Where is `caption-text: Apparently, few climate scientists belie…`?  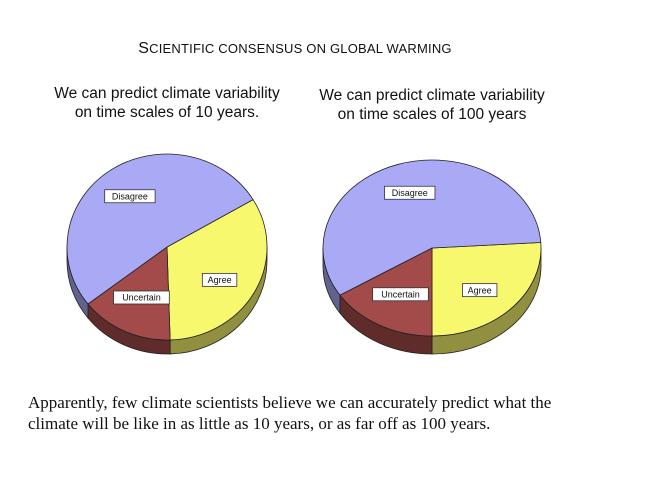 caption-text: Apparently, few climate scientists belie… is located at coordinates (290, 413).